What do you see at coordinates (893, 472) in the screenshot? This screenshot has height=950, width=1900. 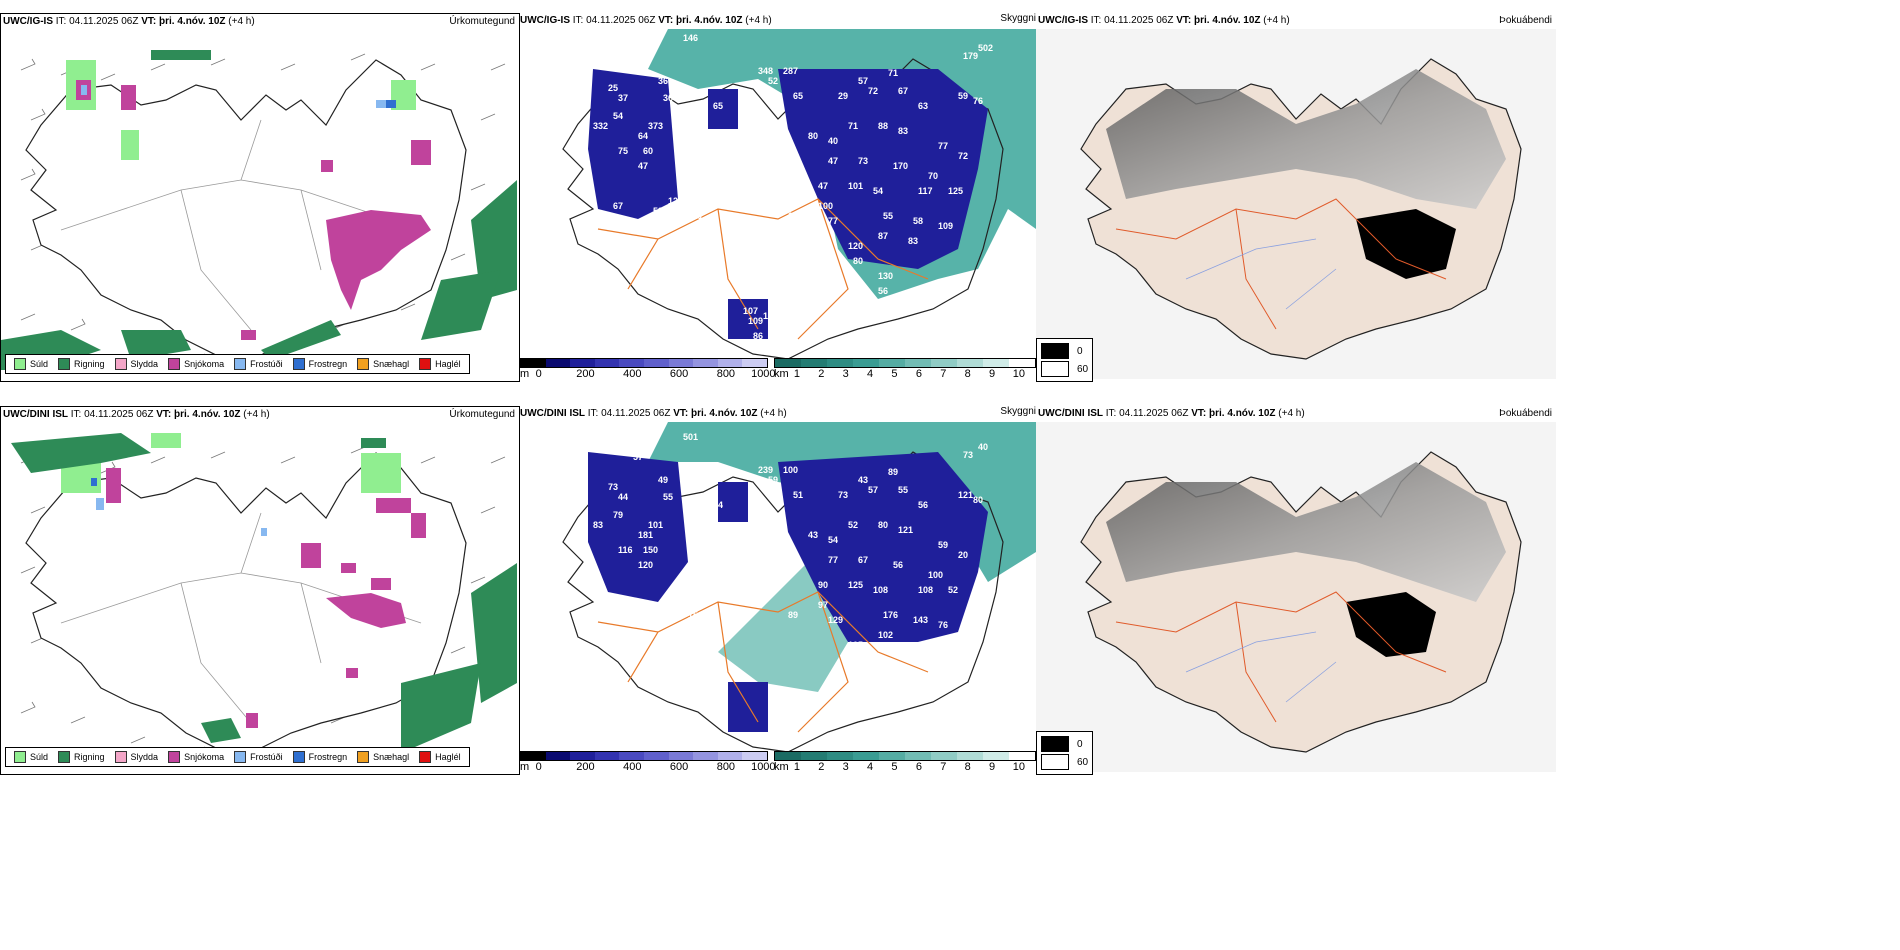 I see `cloud-base-label: 89` at bounding box center [893, 472].